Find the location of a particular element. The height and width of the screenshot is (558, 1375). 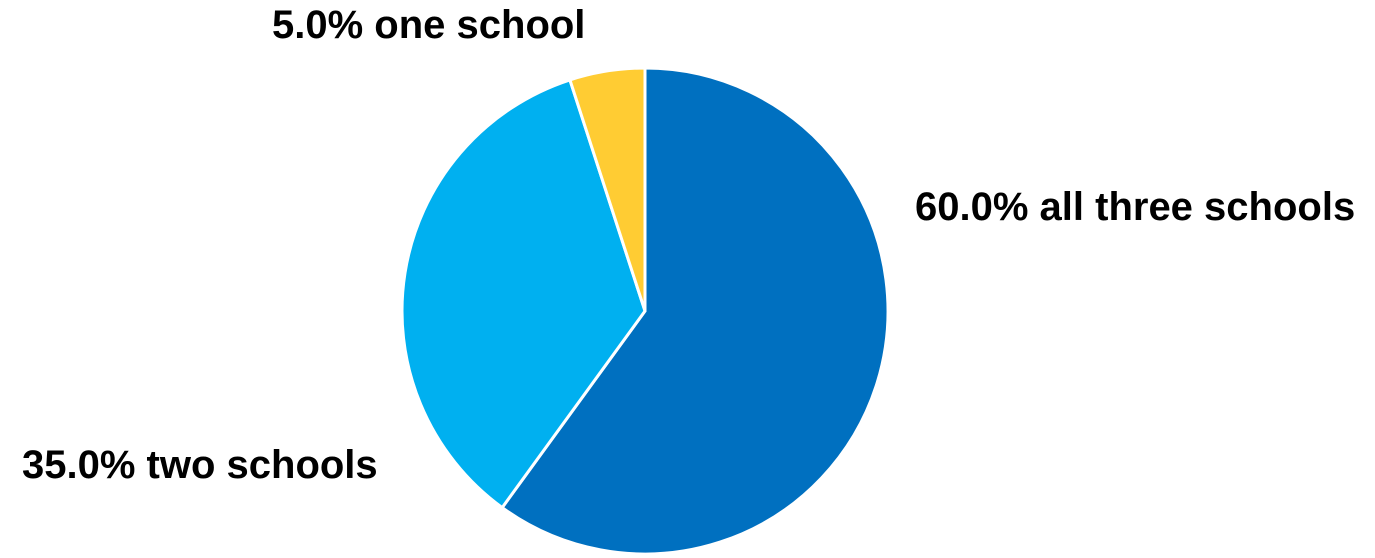

pie-slice-two-schools is located at coordinates (523, 294).